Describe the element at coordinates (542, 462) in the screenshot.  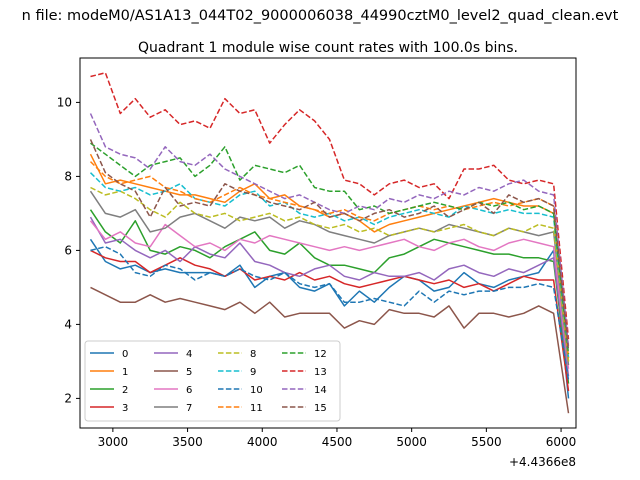
I see `x-offset-label: +4.4366e8` at that location.